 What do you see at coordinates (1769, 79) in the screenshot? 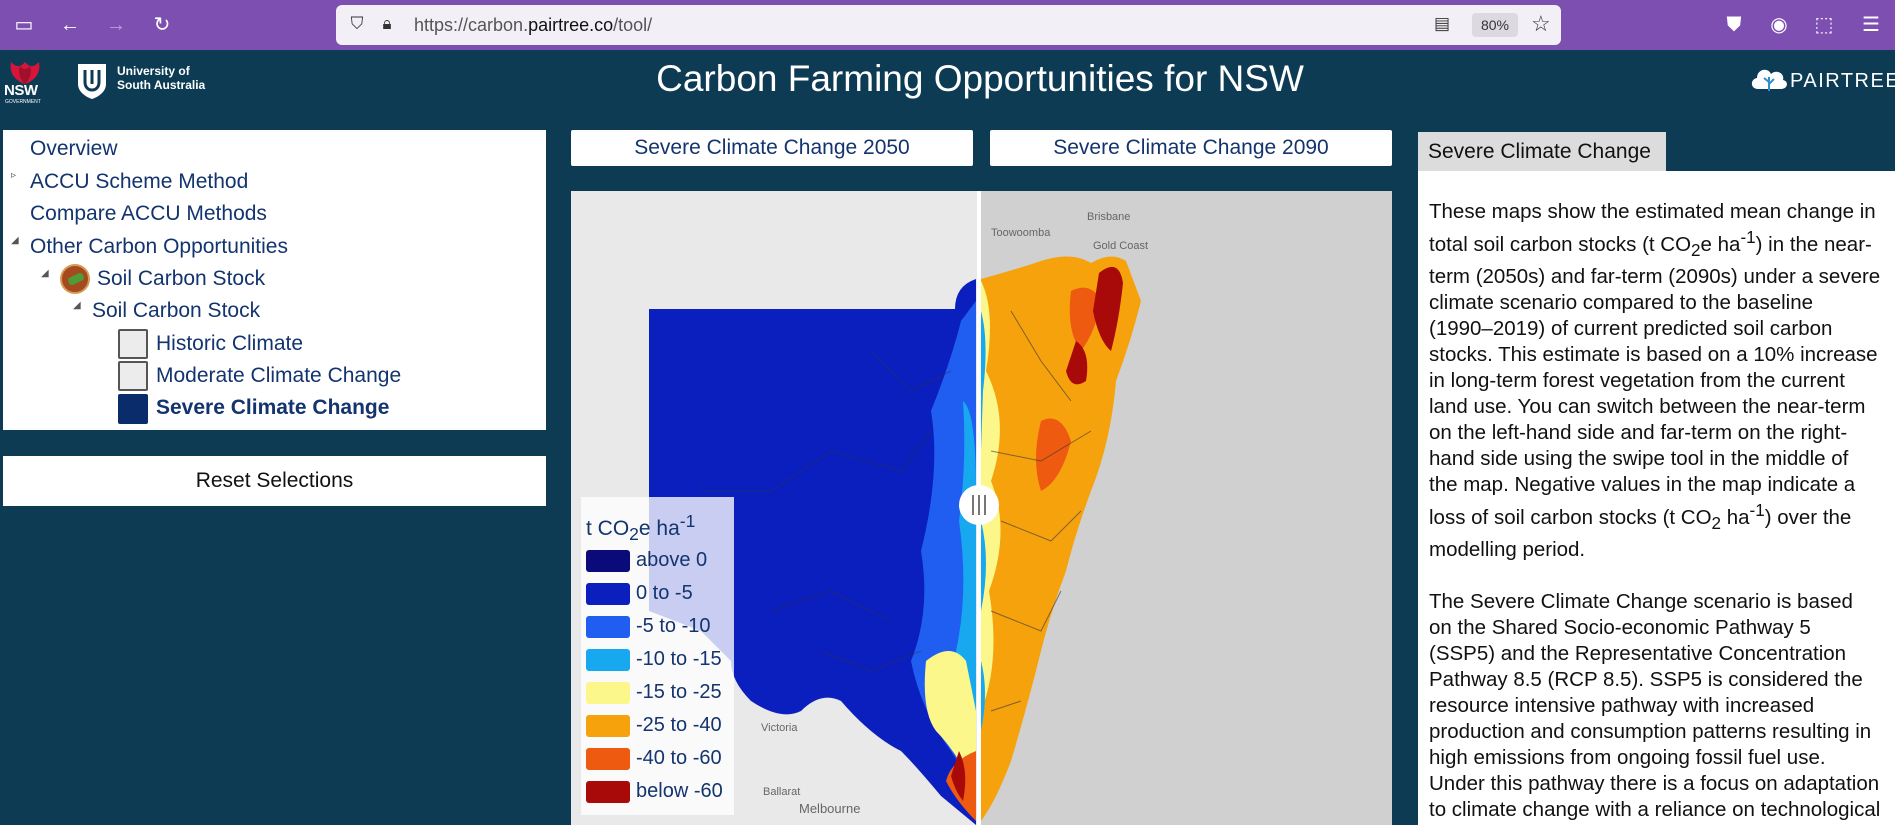
I see `pairtree-logo` at bounding box center [1769, 79].